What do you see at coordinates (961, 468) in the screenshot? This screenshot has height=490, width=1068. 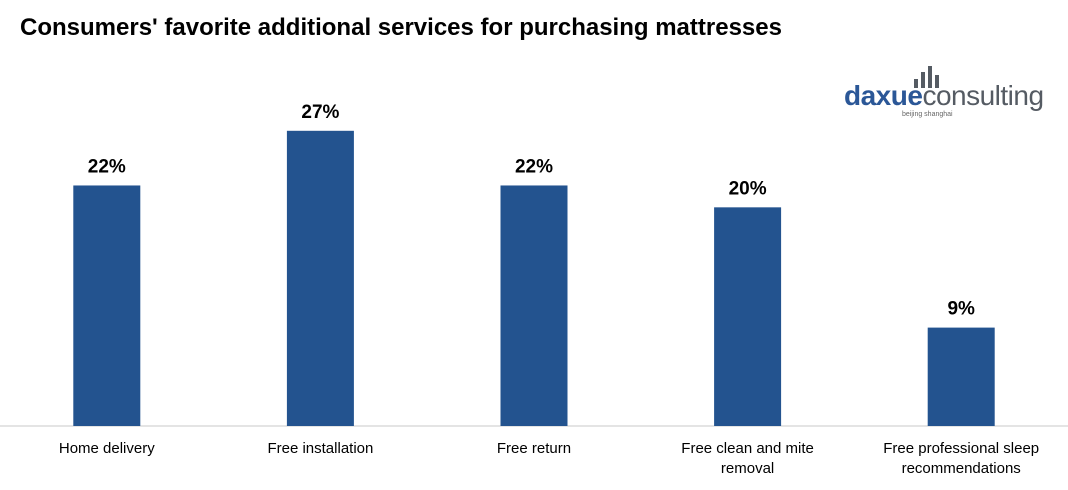 I see `category-label: recommendations` at bounding box center [961, 468].